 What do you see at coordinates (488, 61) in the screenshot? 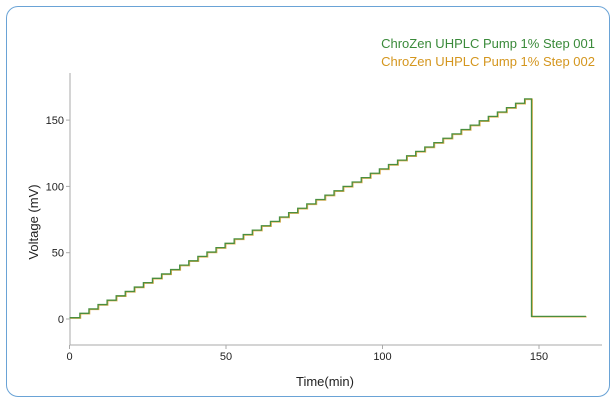
I see `legend-entry-series-2: ChroZen UHPLC Pump 1% Step 002` at bounding box center [488, 61].